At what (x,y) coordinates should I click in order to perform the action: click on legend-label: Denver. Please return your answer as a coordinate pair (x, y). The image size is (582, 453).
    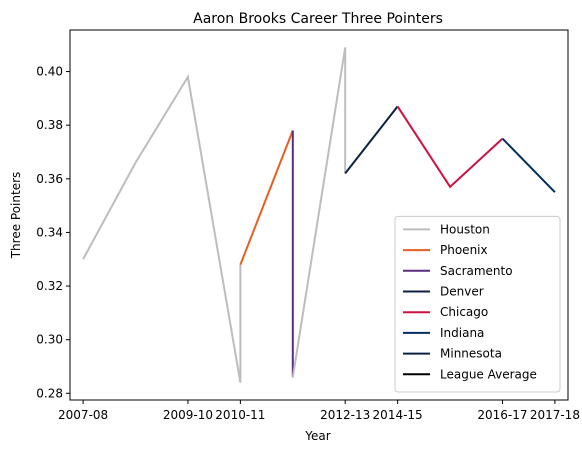
    Looking at the image, I should click on (462, 292).